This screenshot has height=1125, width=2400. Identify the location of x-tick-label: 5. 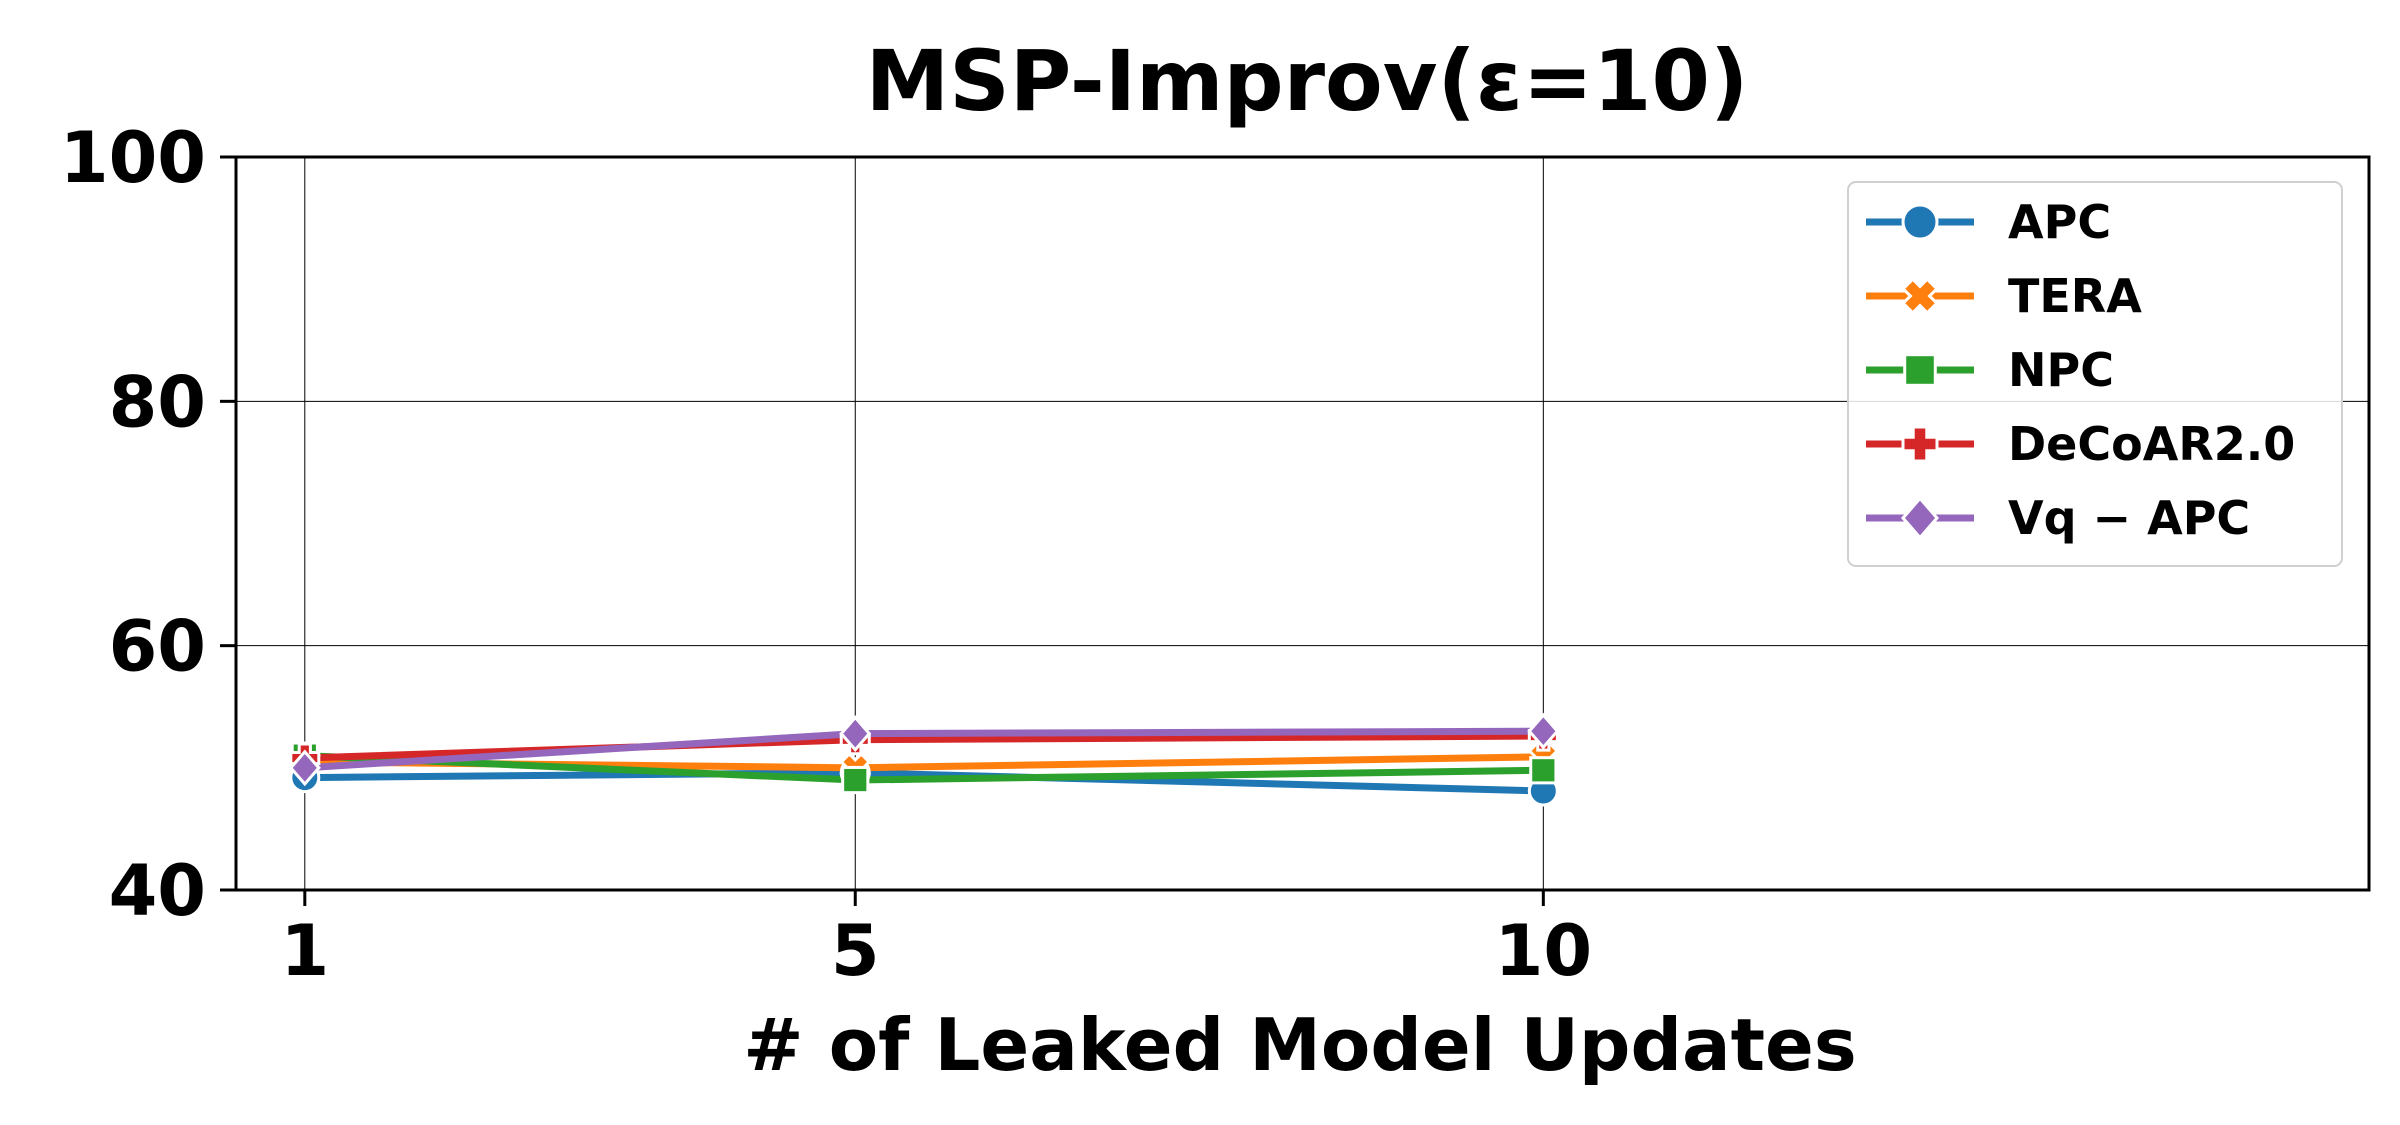
(855, 951).